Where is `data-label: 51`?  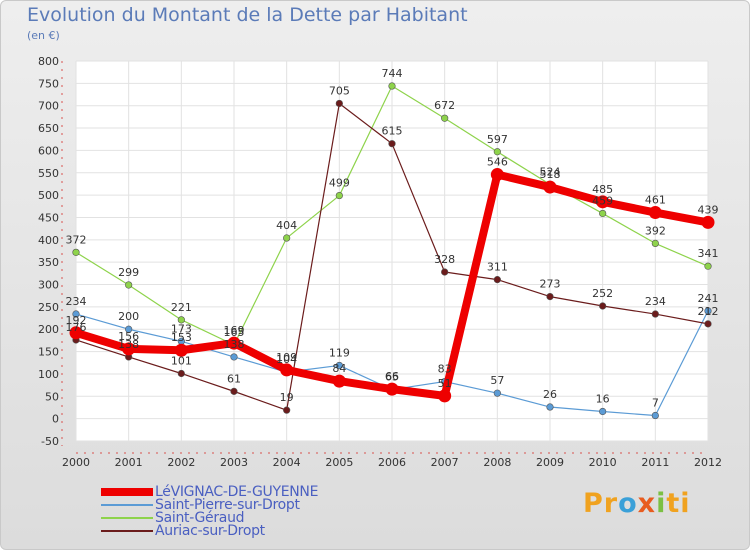
data-label: 51 is located at coordinates (445, 383).